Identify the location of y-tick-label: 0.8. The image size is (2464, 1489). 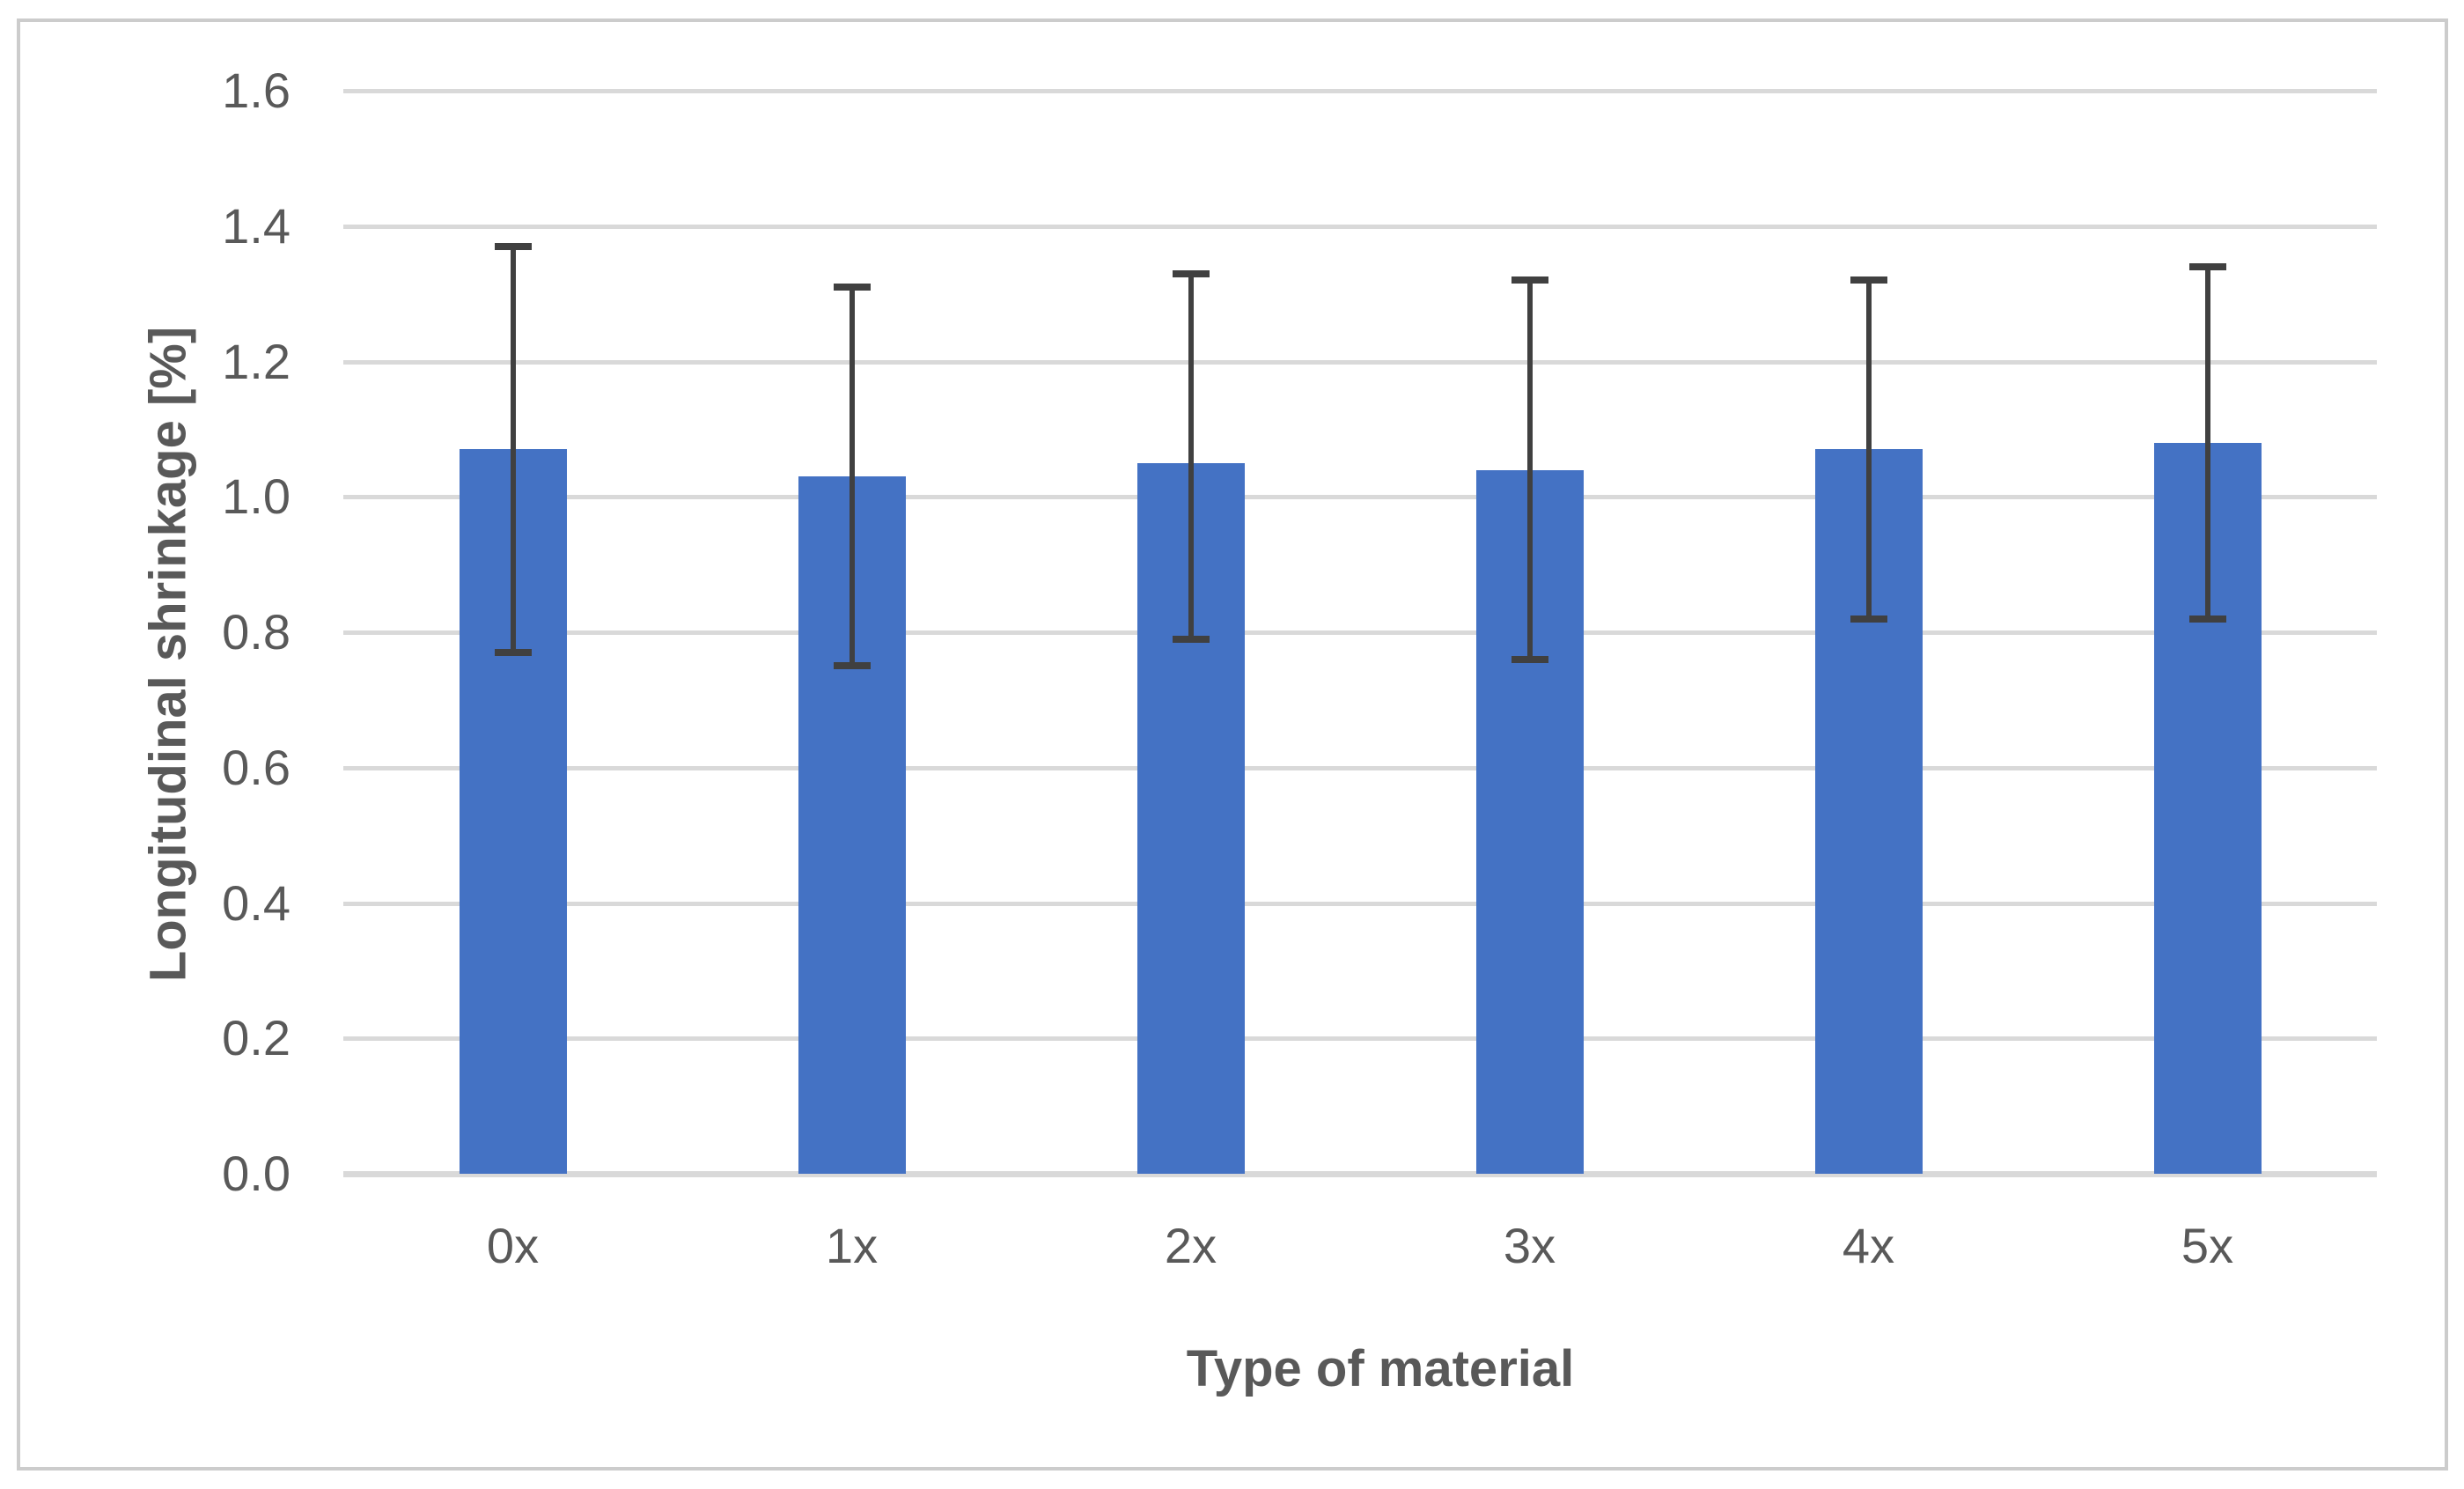
(256, 632).